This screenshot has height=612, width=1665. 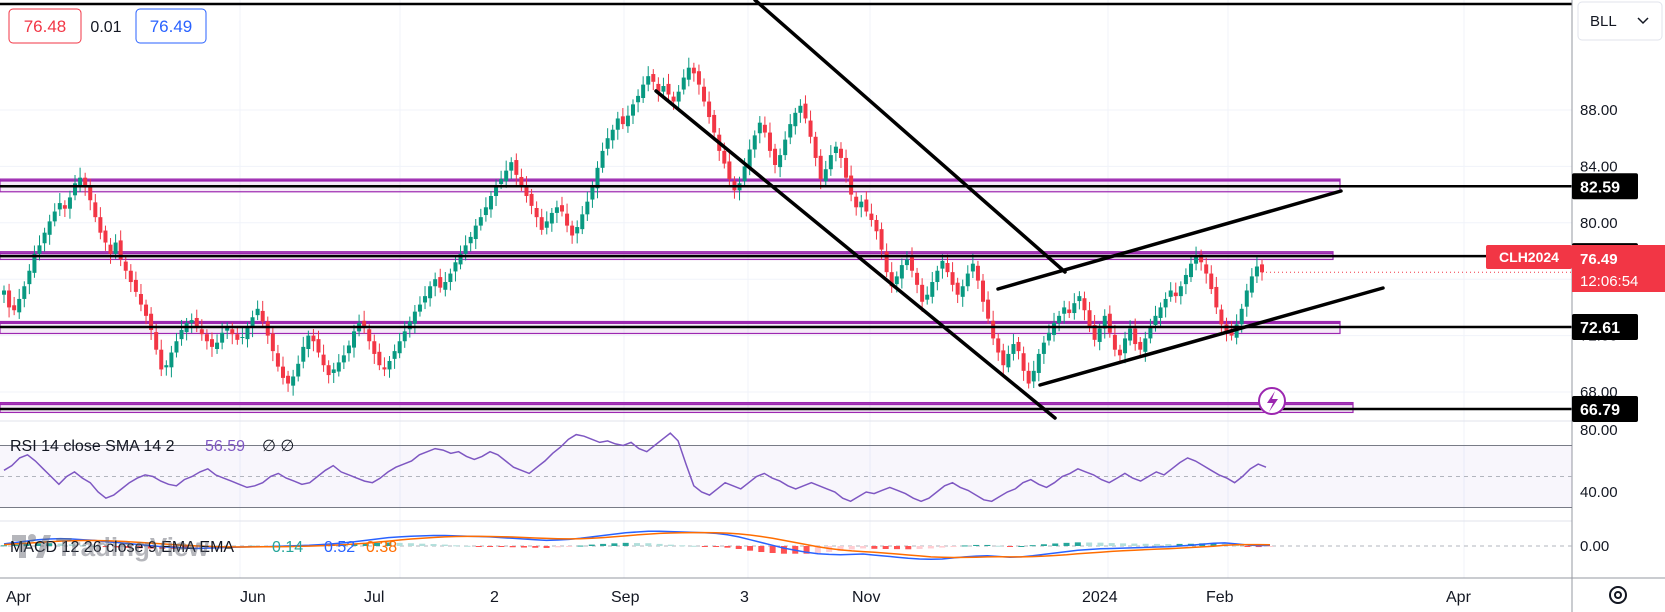 I want to click on bid-ask-widget: 76.48 0.01 76.49, so click(x=107, y=26).